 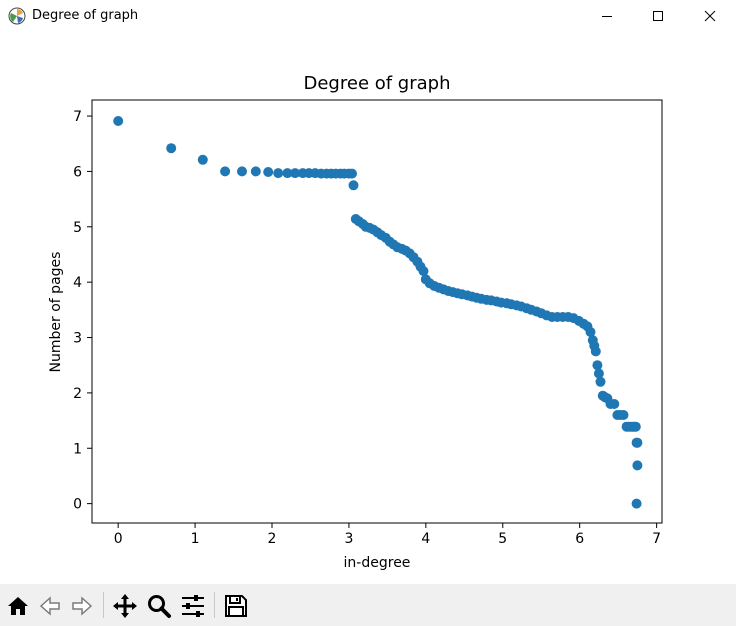 What do you see at coordinates (77, 228) in the screenshot?
I see `y-tick-label: 5` at bounding box center [77, 228].